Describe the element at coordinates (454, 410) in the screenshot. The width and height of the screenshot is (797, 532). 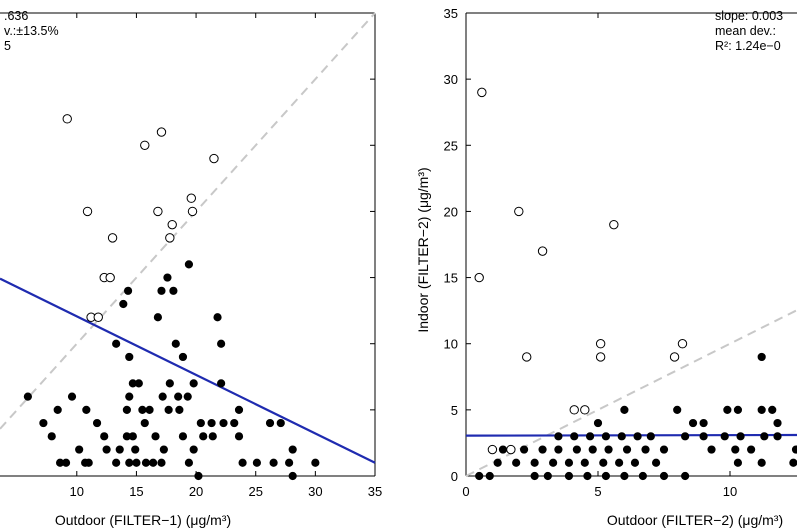
I see `y-tick-label: 5` at that location.